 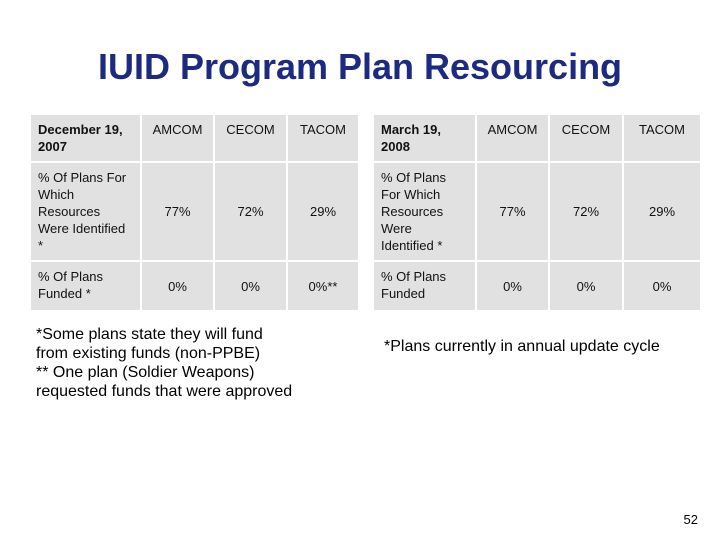 What do you see at coordinates (690, 519) in the screenshot?
I see `page-number: 52` at bounding box center [690, 519].